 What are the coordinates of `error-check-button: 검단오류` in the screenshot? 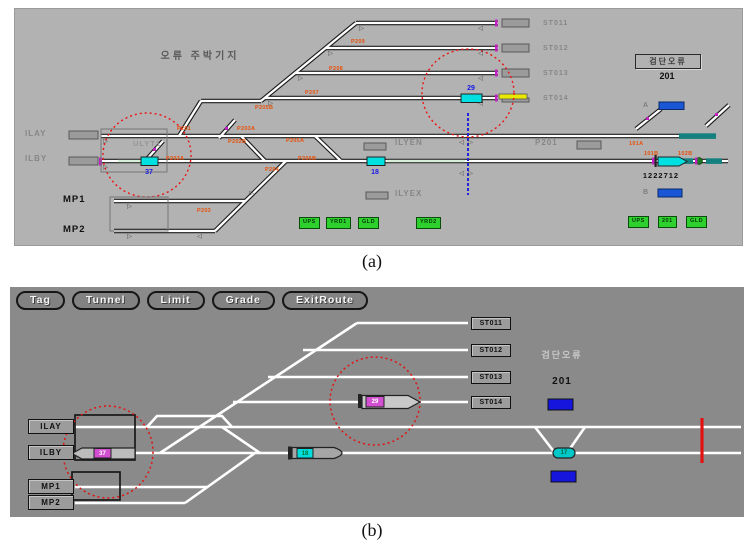 It's located at (668, 61).